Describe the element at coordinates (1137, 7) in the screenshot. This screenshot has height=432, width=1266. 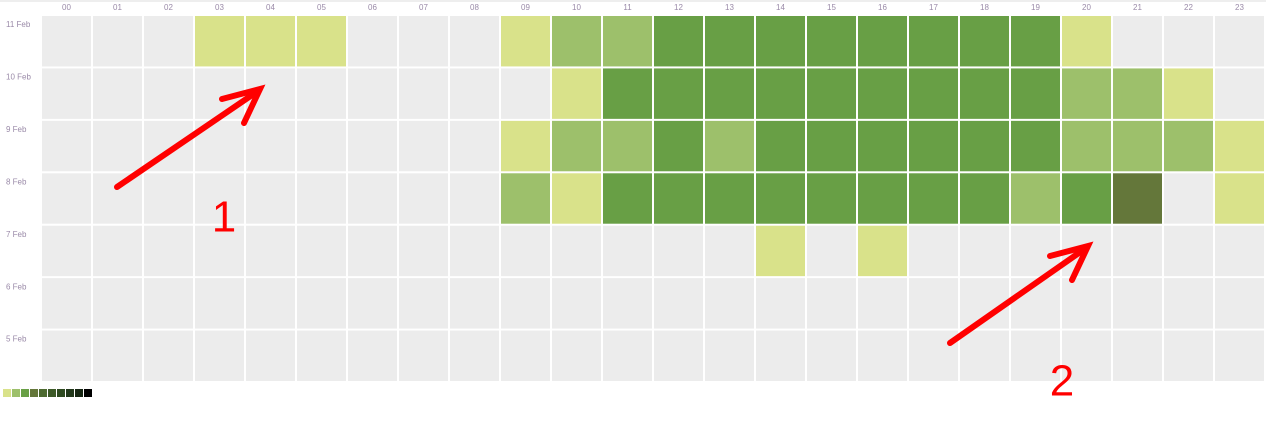
I see `x-tick-label: 21` at that location.